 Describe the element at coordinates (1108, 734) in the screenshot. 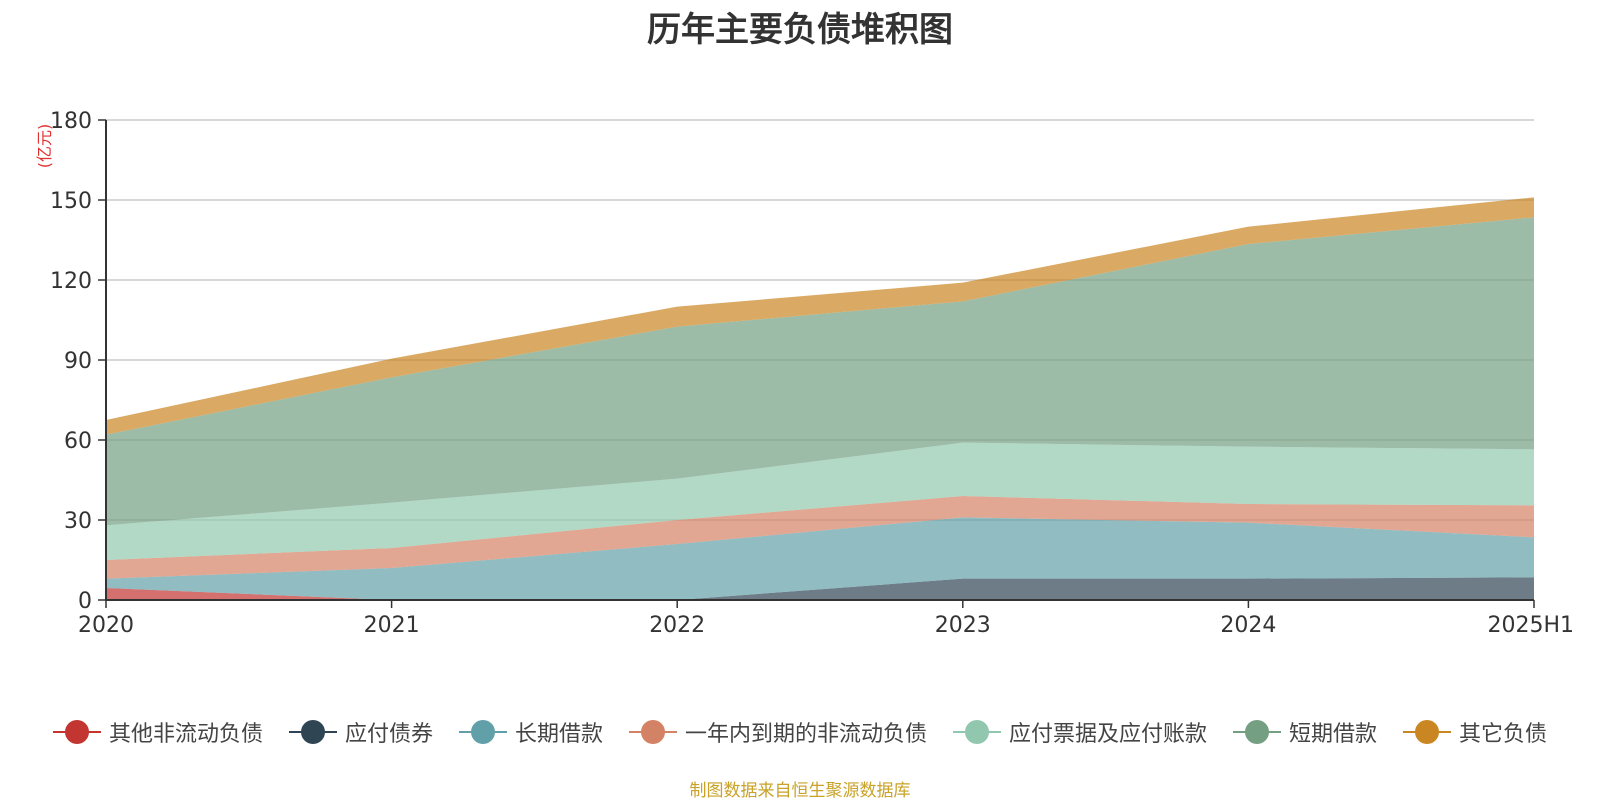

I see `legend-label: 应付票据及应付账款` at that location.